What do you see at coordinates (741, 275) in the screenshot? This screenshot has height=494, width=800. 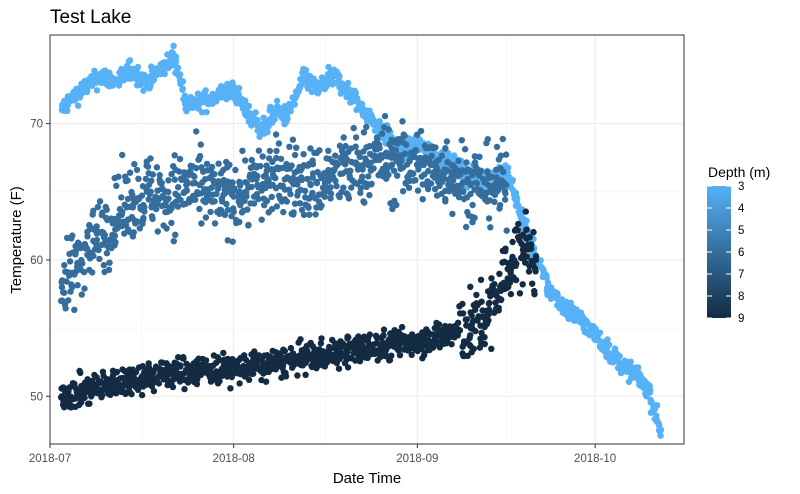 I see `legend-label: 7` at bounding box center [741, 275].